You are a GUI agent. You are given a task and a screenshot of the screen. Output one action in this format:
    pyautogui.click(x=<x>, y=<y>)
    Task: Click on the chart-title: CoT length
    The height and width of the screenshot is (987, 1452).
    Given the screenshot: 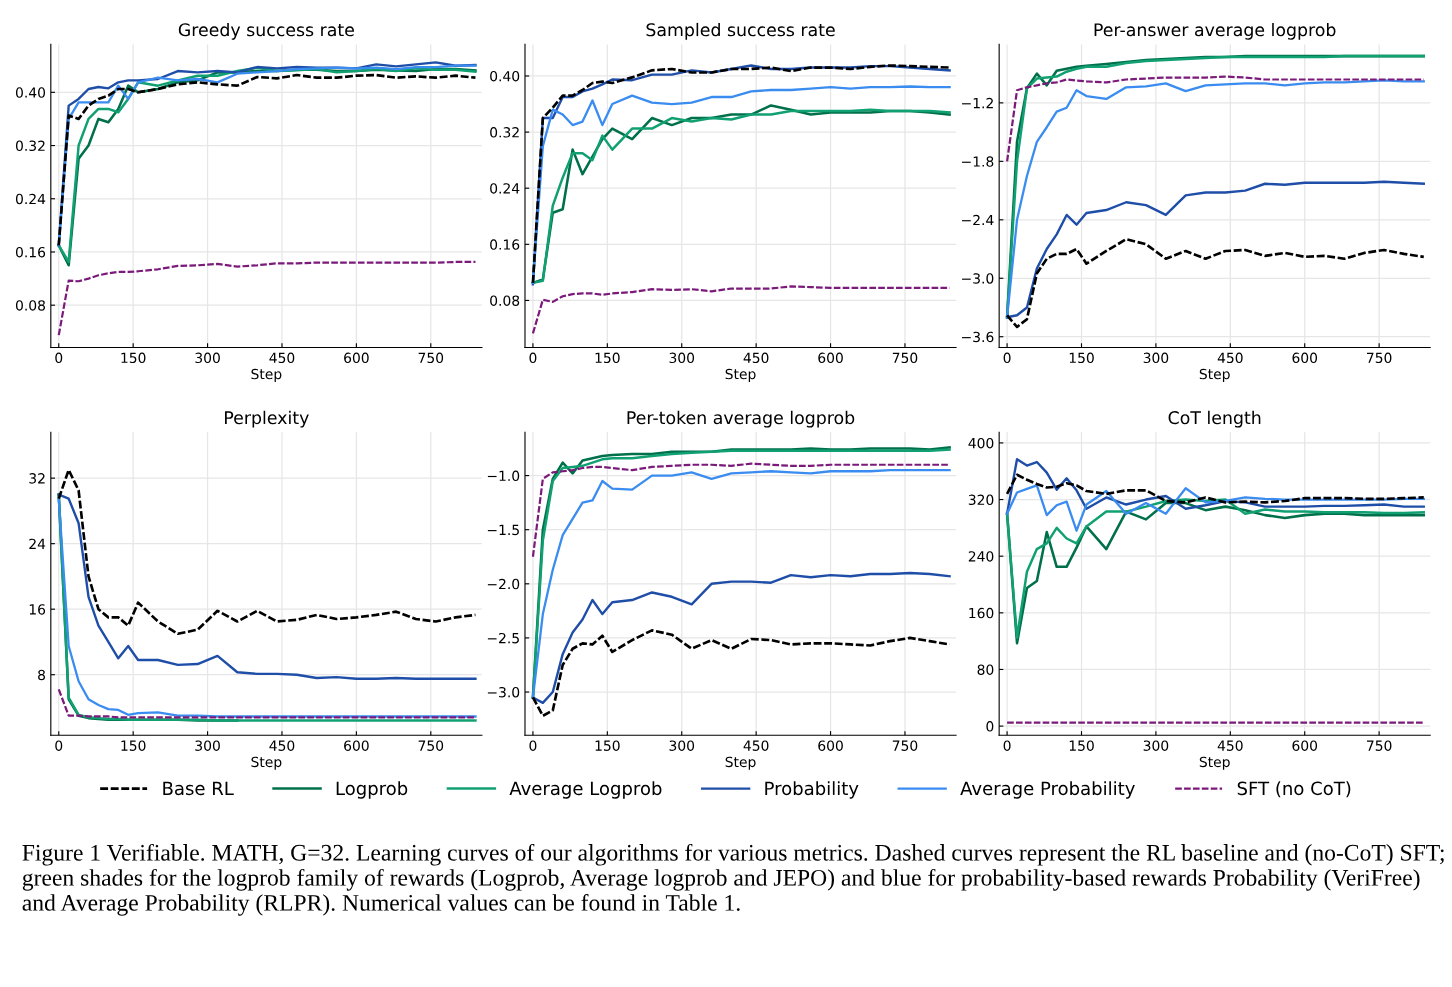 What is the action you would take?
    pyautogui.click(x=1214, y=419)
    